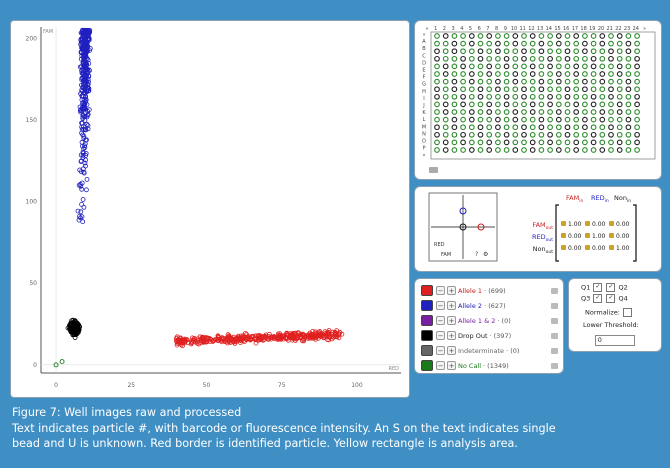 The width and height of the screenshot is (670, 468). Describe the element at coordinates (587, 223) in the screenshot. I see `matrix-lock-icon` at that location.